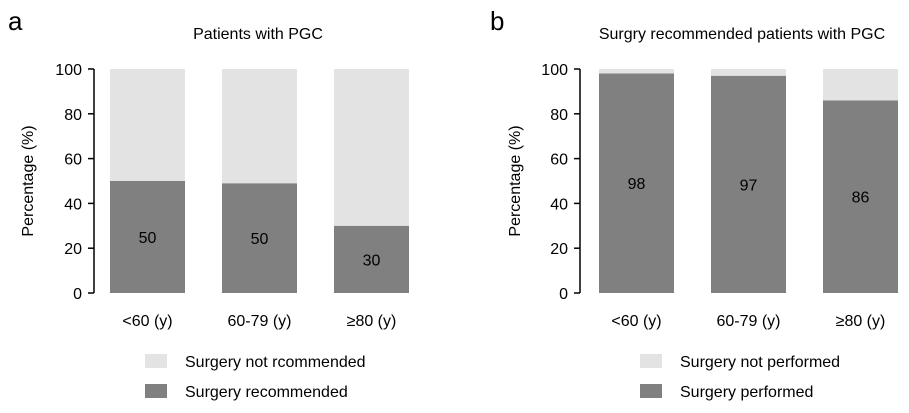  What do you see at coordinates (559, 249) in the screenshot?
I see `panel-b-y-tick-label-1: 20` at bounding box center [559, 249].